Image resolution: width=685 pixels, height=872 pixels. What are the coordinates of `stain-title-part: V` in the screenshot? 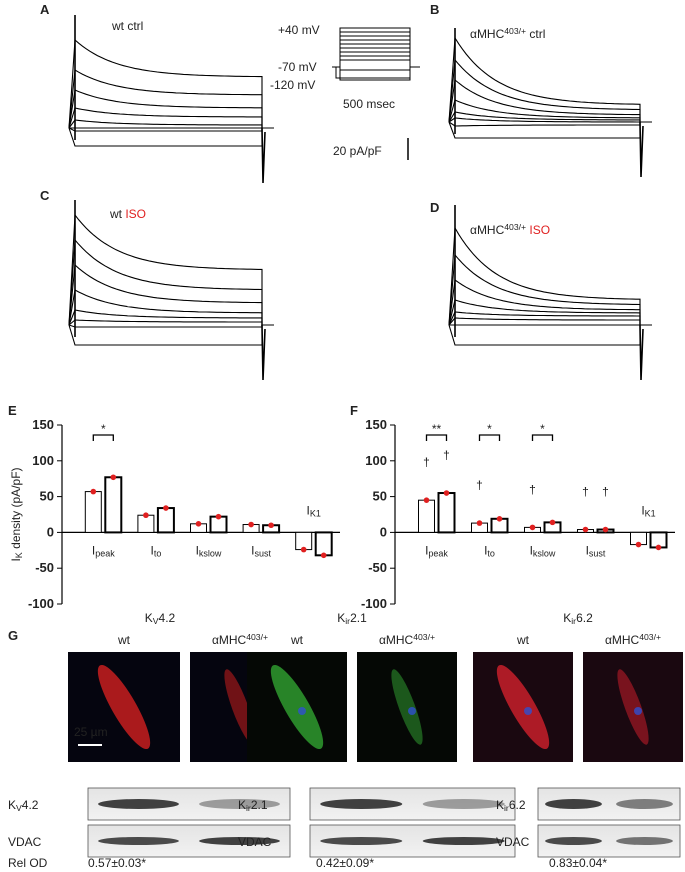 It's located at (156, 621).